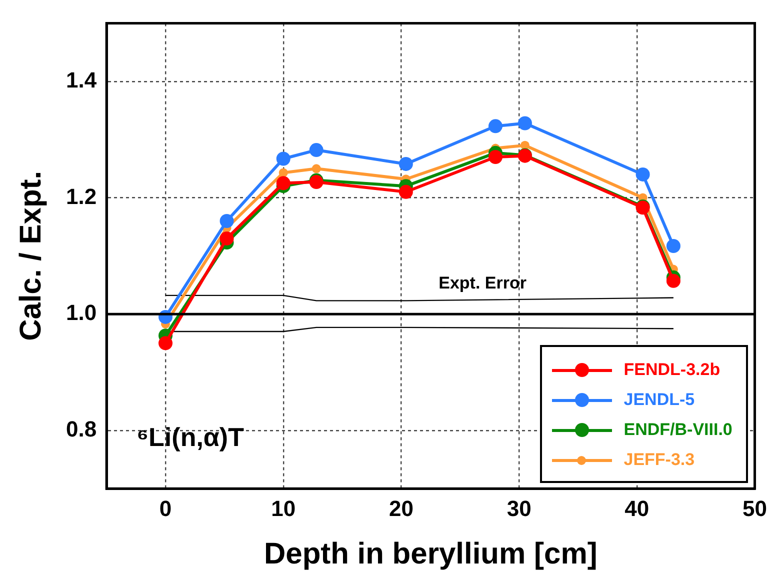 The height and width of the screenshot is (581, 775). Describe the element at coordinates (165, 508) in the screenshot. I see `x-tick-label: 0` at that location.